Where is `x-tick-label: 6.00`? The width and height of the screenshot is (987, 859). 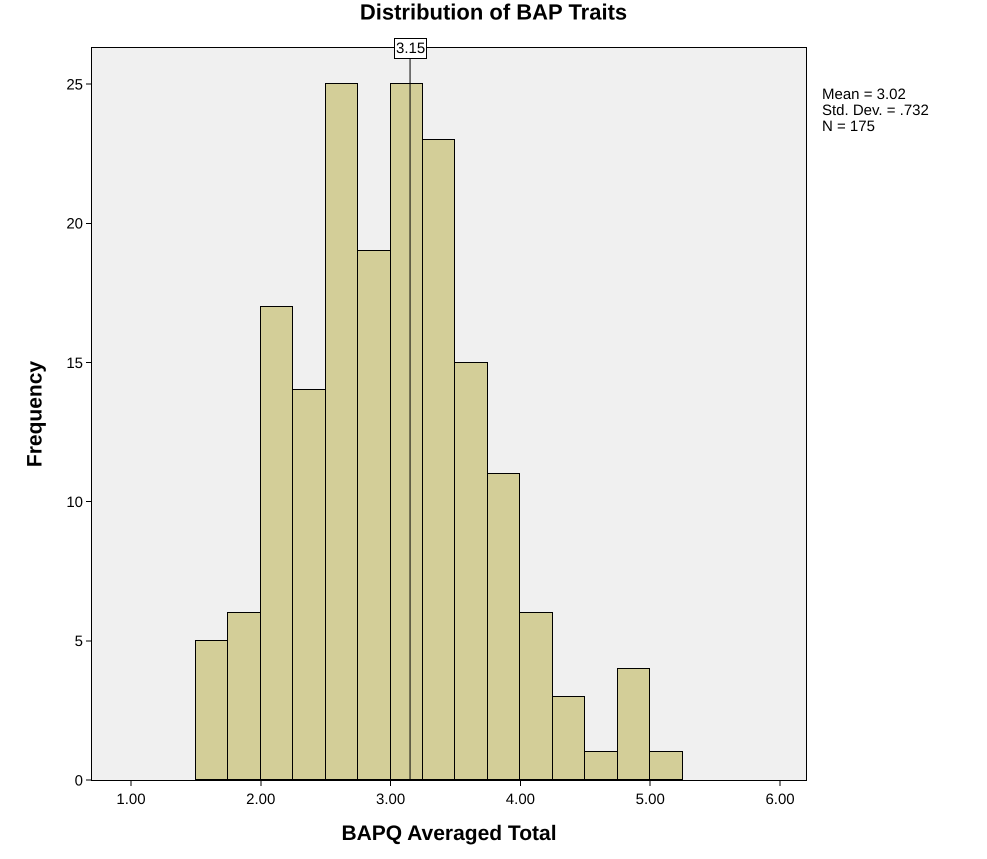 x-tick-label: 6.00 is located at coordinates (780, 799).